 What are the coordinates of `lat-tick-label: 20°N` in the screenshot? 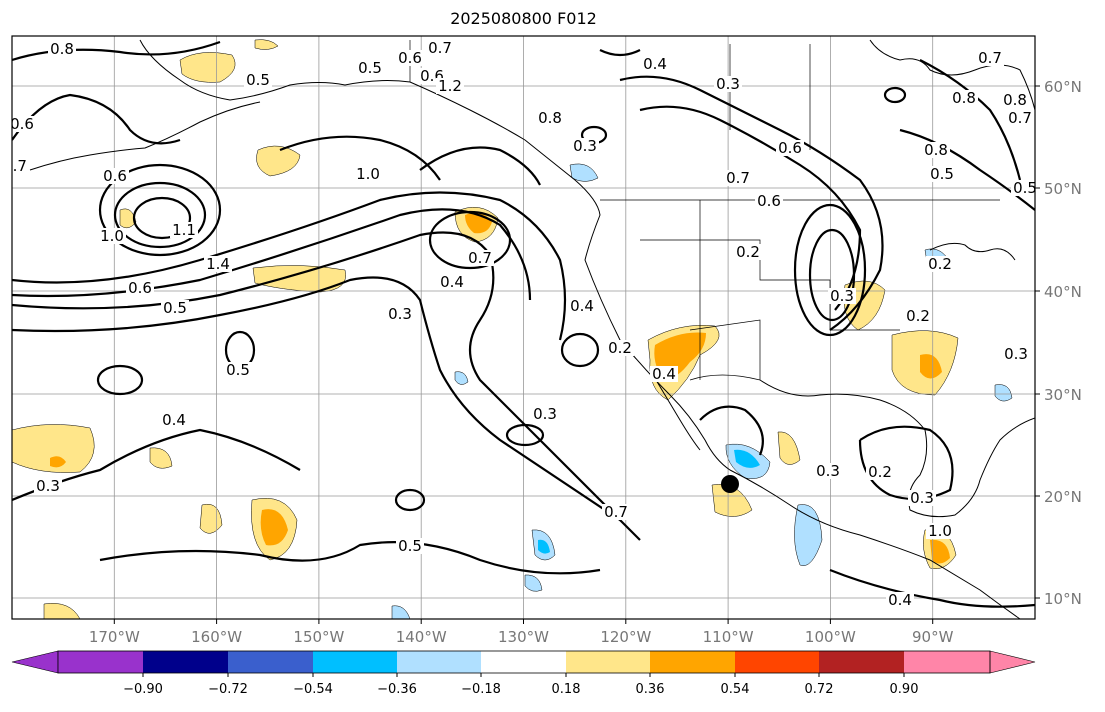 It's located at (1063, 497).